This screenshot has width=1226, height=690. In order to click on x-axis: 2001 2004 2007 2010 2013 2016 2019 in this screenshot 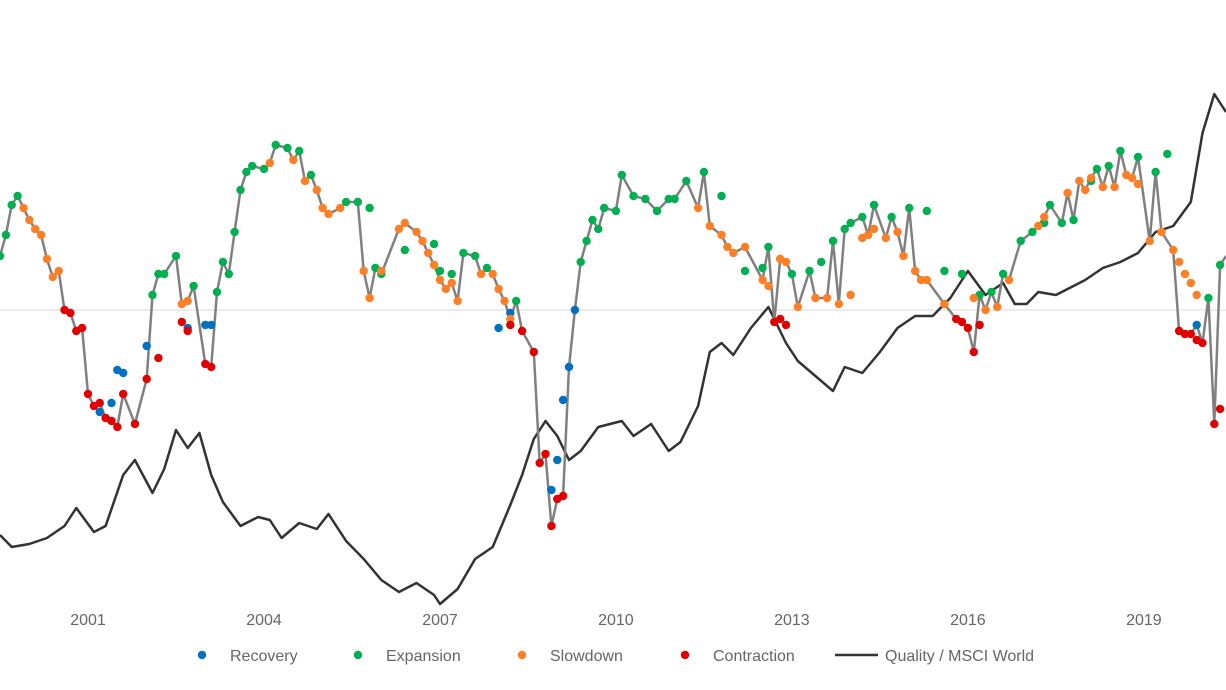, I will do `click(616, 620)`.